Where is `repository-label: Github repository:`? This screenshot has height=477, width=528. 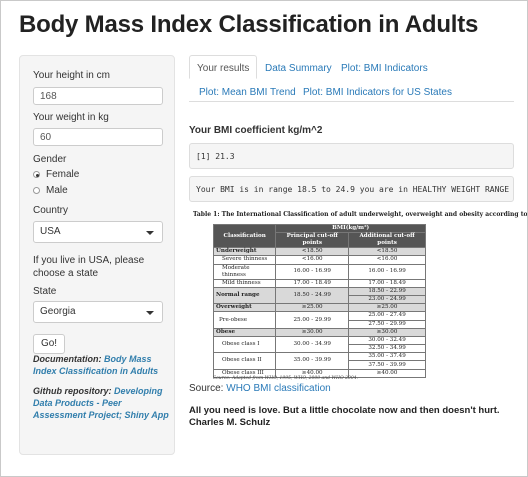
repository-label: Github repository: is located at coordinates (72, 391).